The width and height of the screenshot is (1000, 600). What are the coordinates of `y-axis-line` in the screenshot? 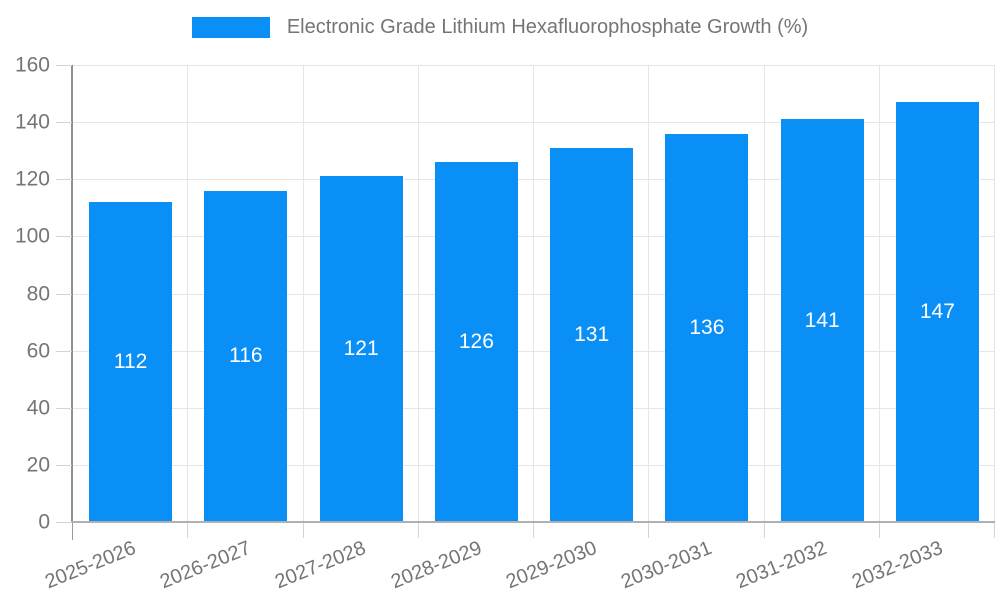 It's located at (72, 294).